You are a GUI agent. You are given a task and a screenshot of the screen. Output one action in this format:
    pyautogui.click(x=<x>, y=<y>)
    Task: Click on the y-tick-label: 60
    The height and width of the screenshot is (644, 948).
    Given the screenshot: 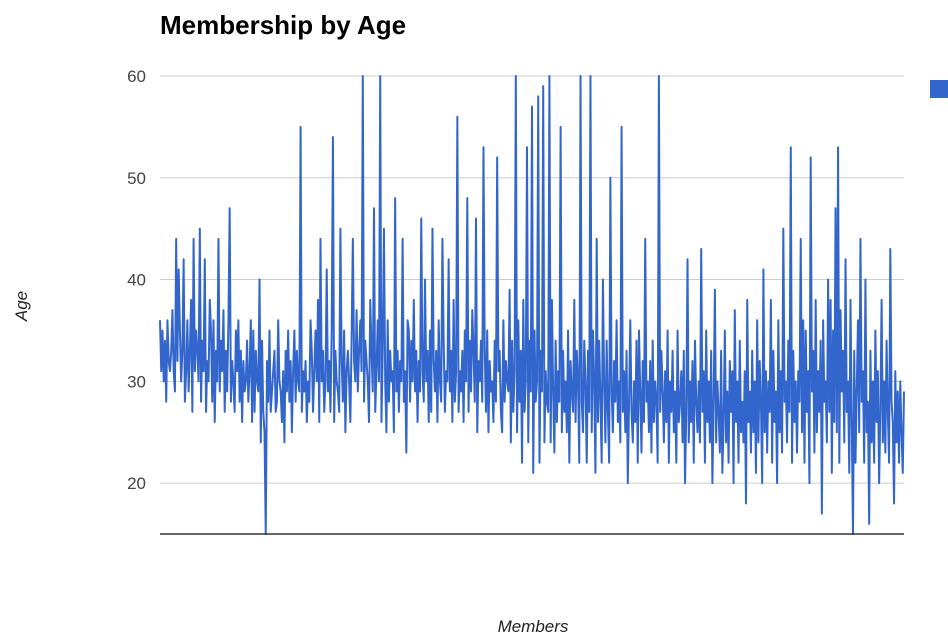 What is the action you would take?
    pyautogui.click(x=136, y=76)
    